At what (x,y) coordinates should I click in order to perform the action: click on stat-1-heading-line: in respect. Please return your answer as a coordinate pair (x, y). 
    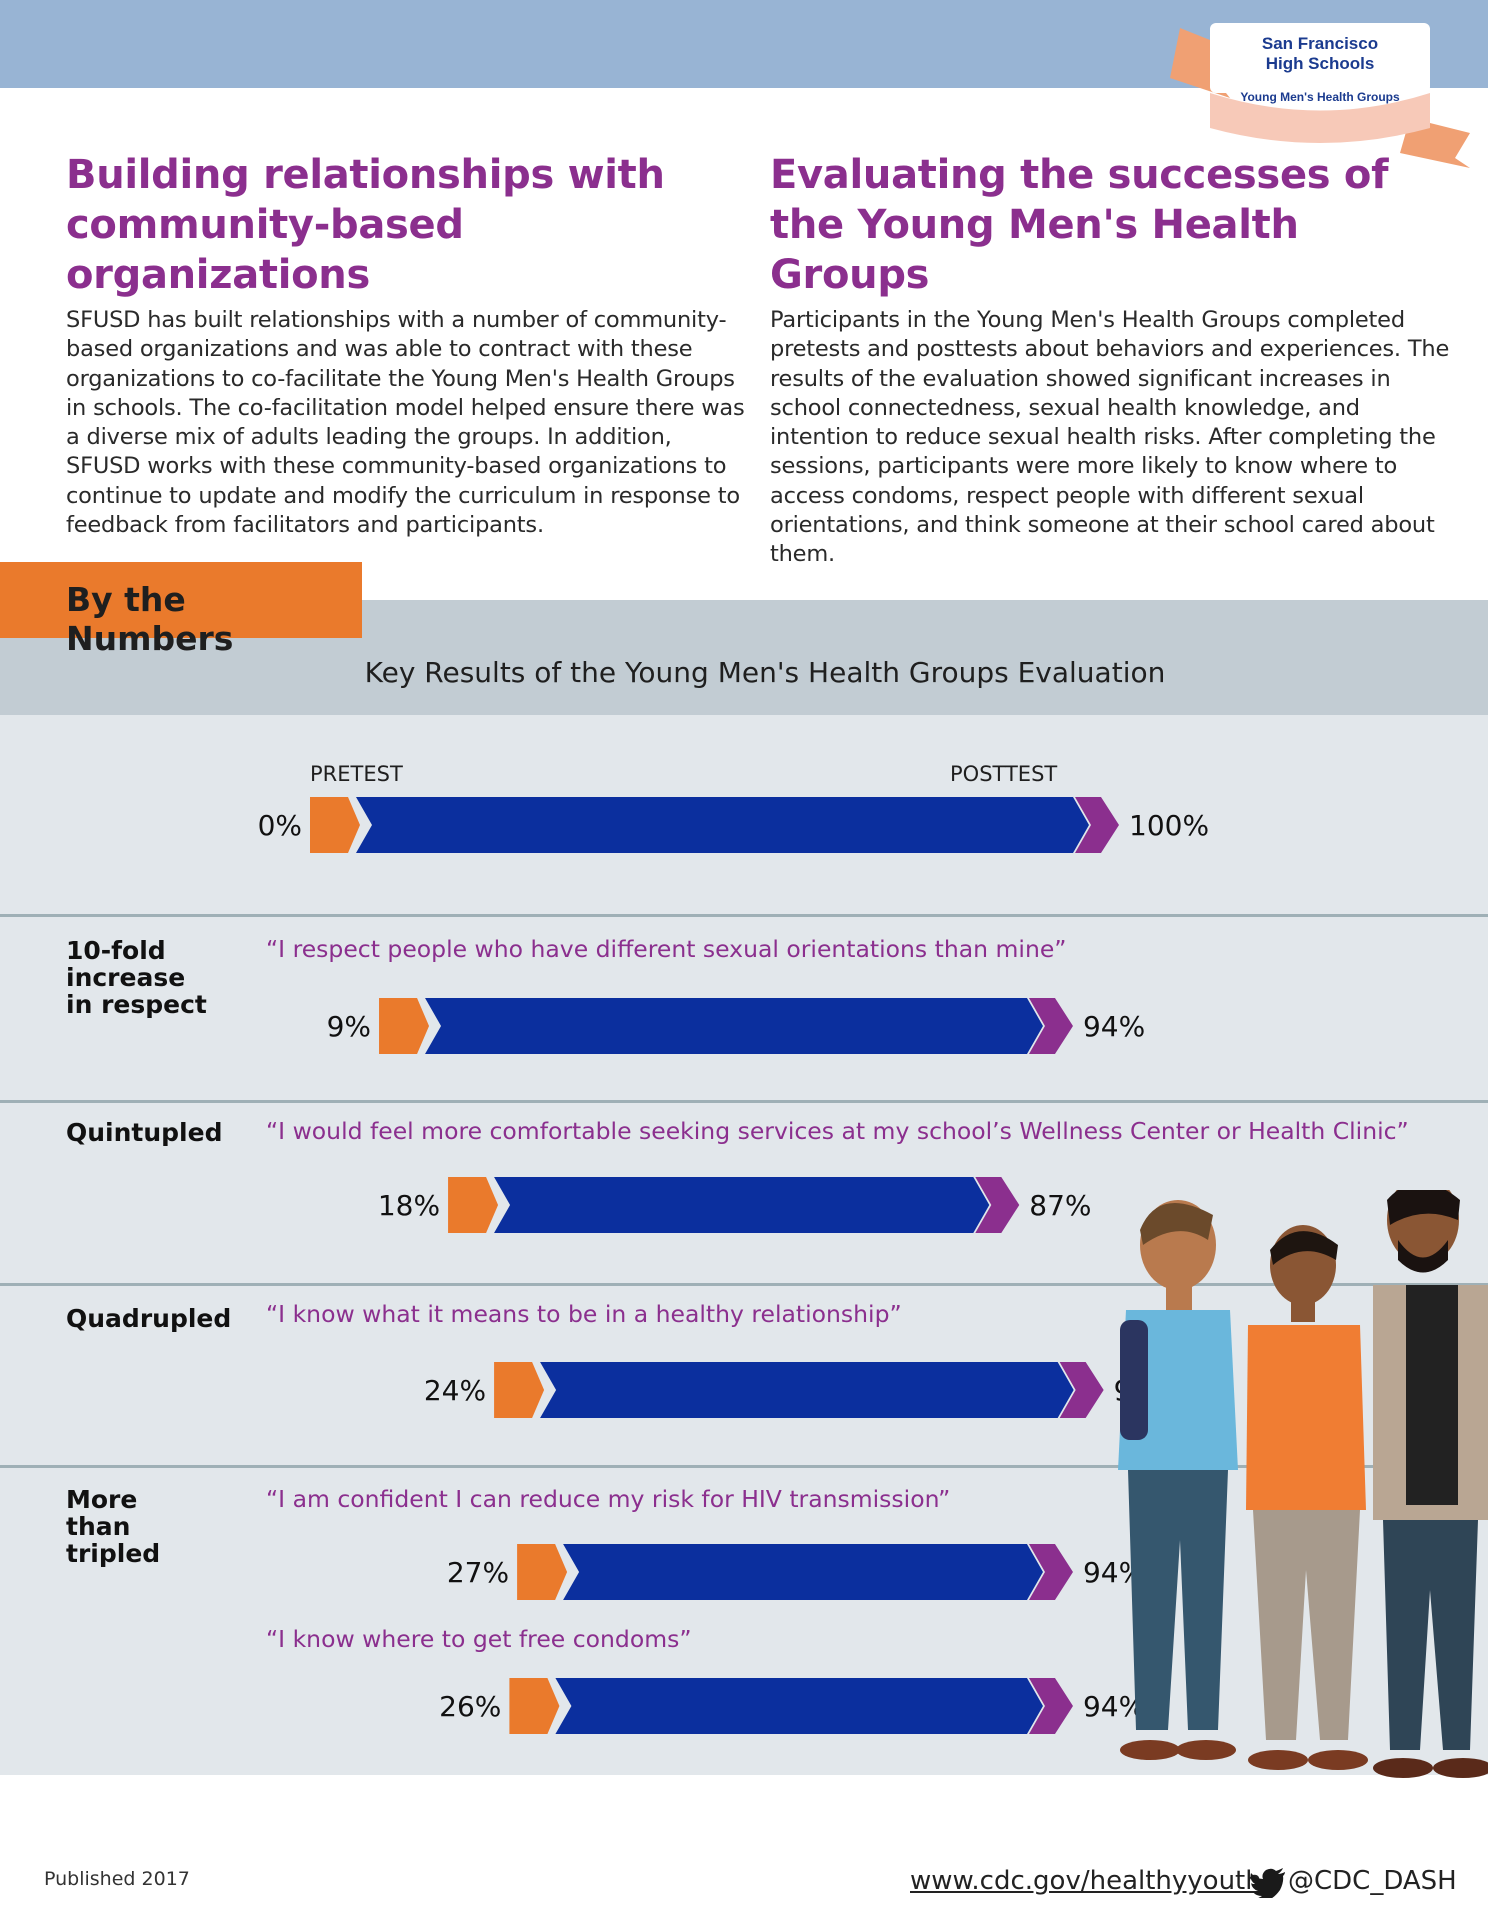
    Looking at the image, I should click on (136, 1004).